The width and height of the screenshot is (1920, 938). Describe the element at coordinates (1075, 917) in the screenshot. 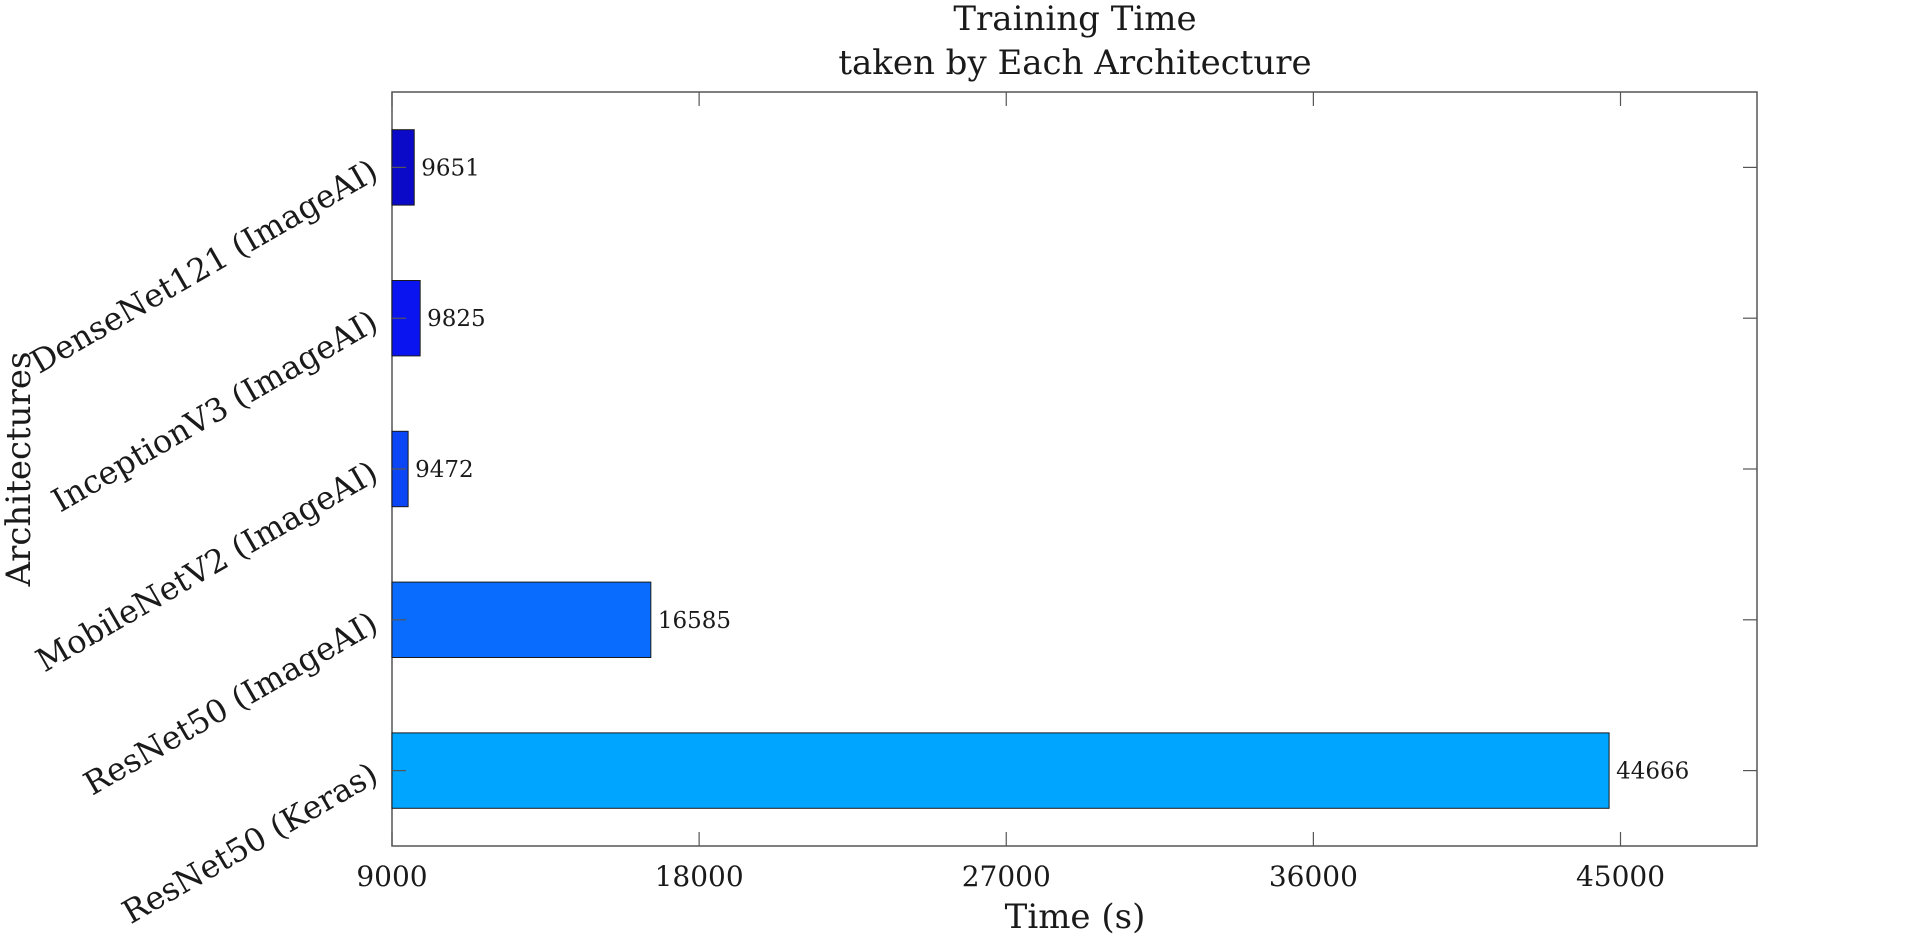

I see `x-axis-label: Time (s)` at that location.